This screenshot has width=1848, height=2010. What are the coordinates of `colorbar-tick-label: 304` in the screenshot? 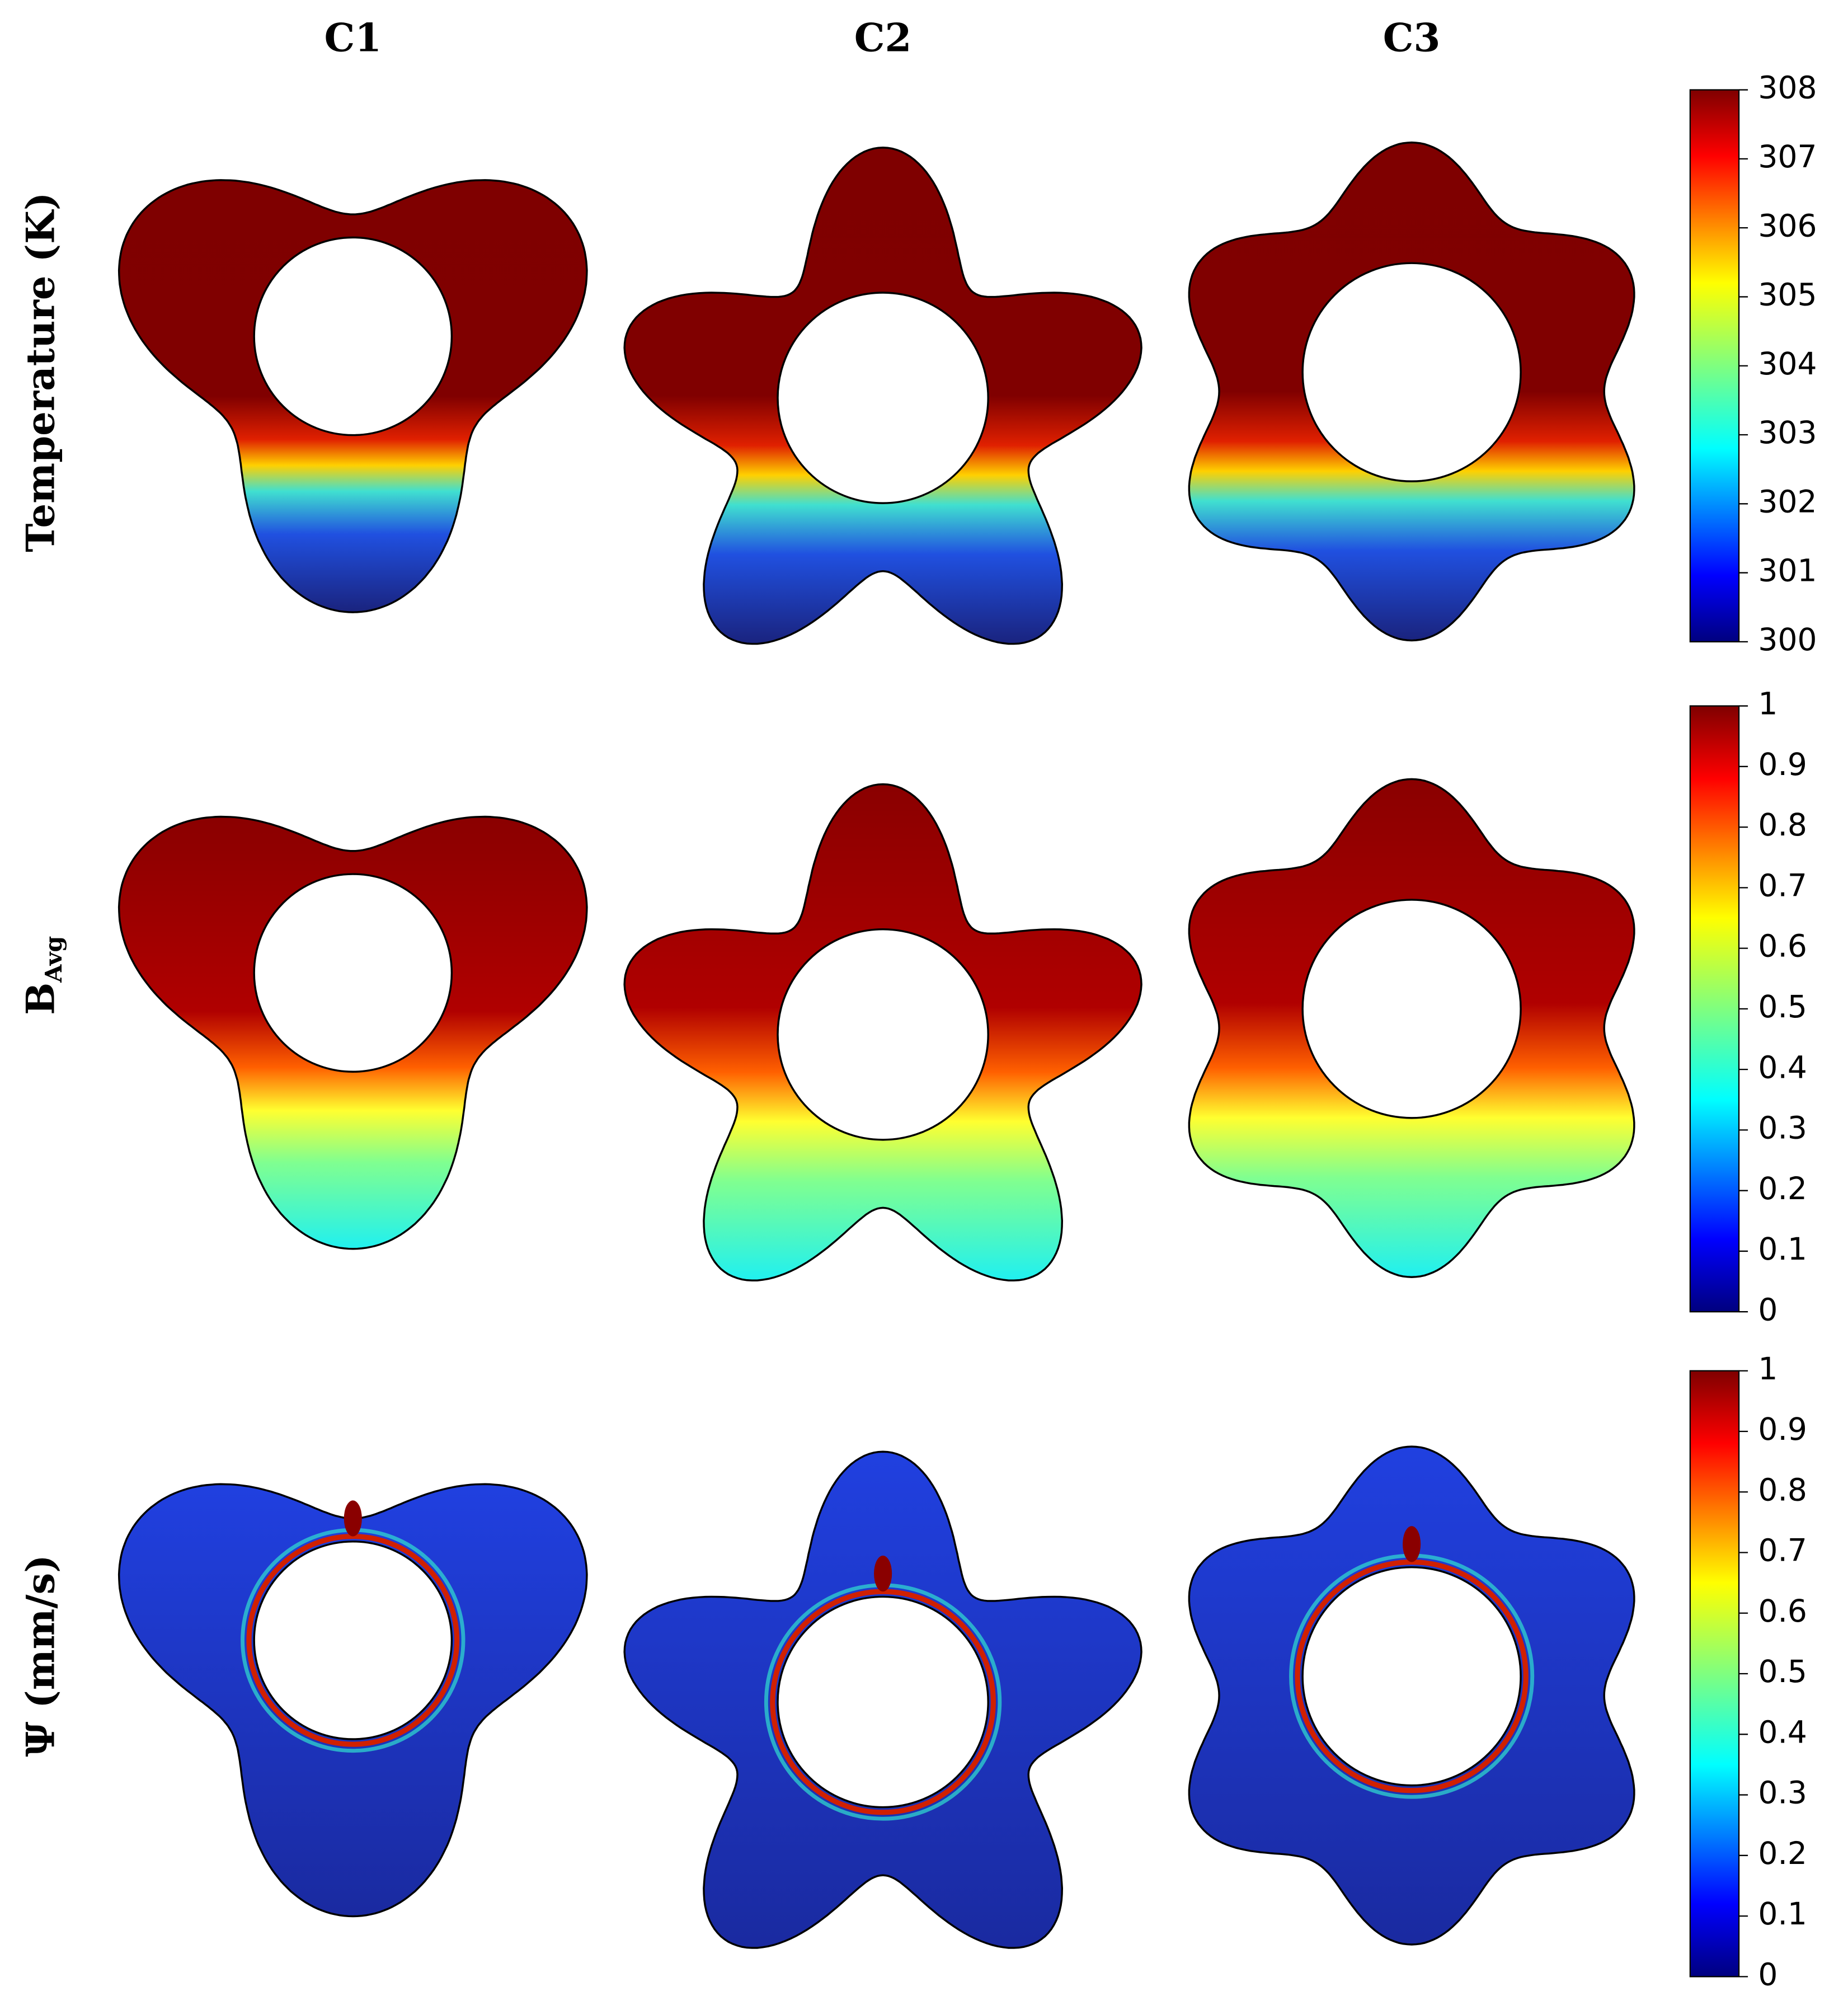 It's located at (1788, 364).